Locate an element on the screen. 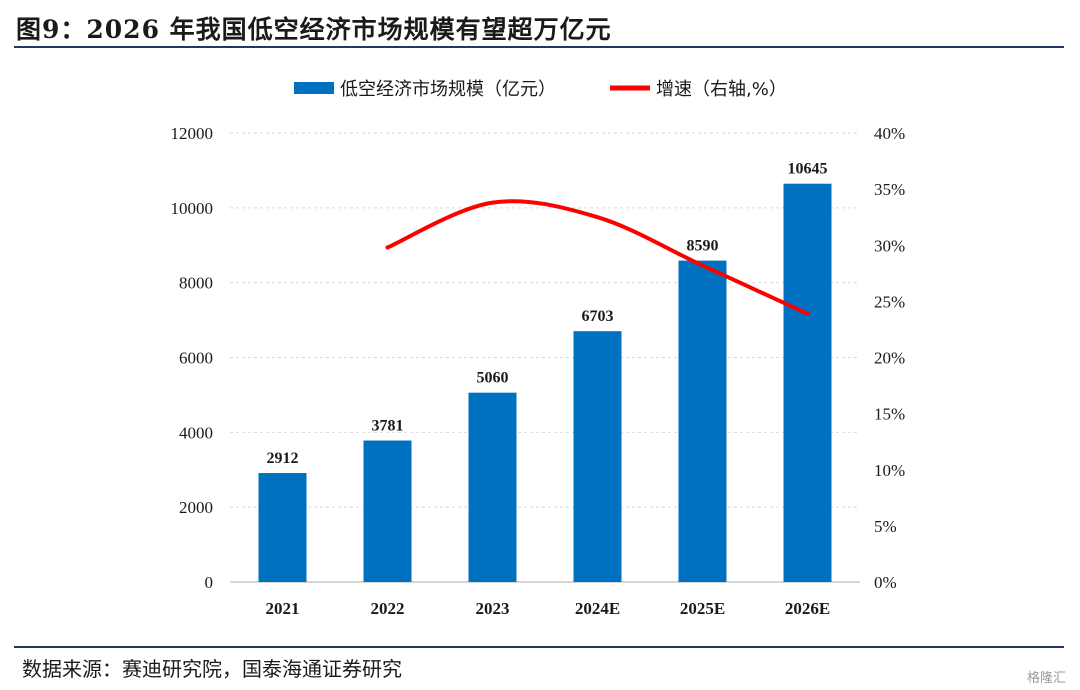  x-axis: 2021 2022 2023 2024E 2025E 2026E is located at coordinates (548, 608).